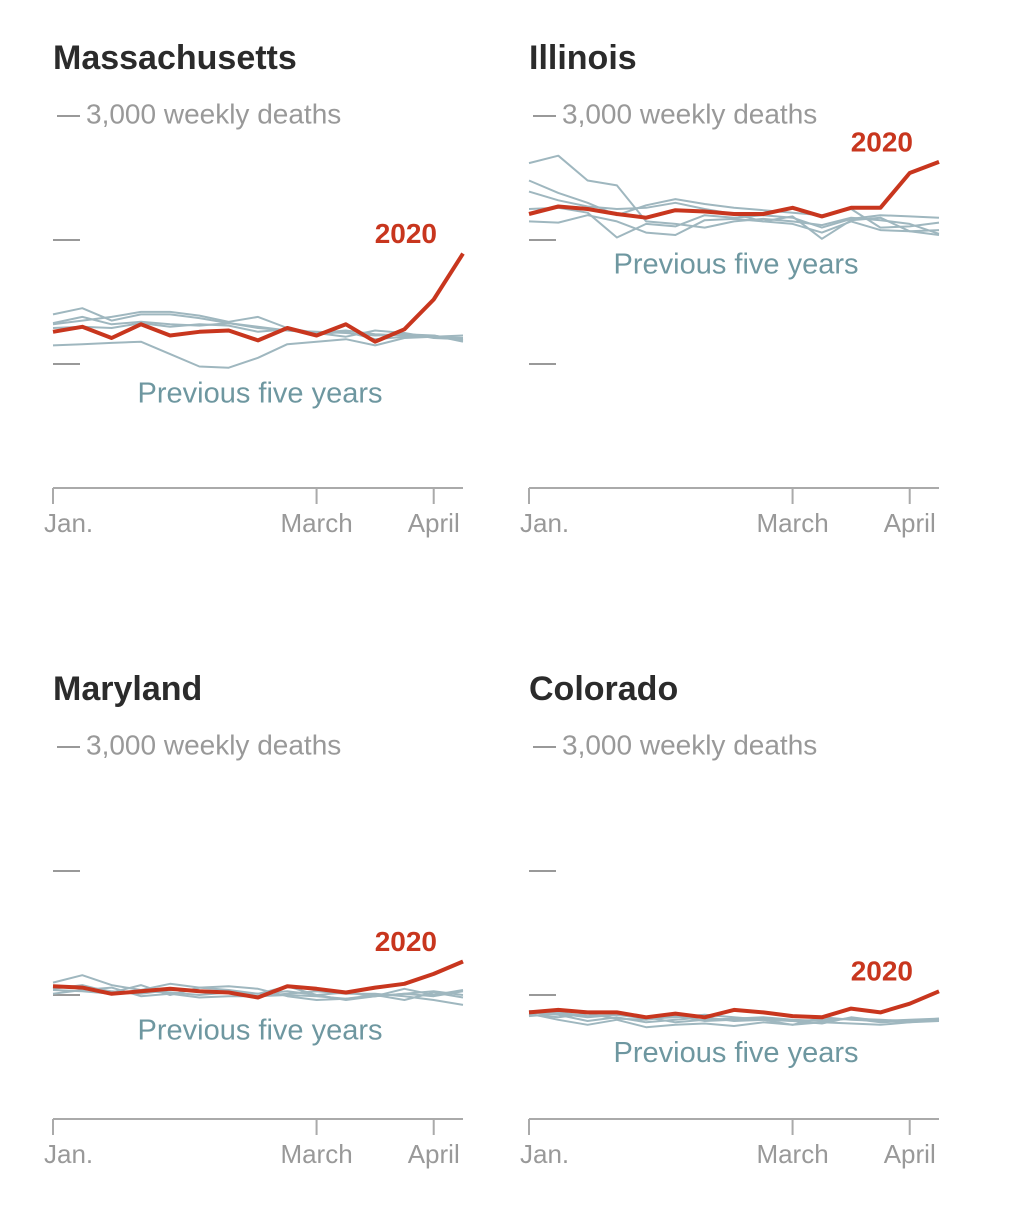 The height and width of the screenshot is (1205, 1024). Describe the element at coordinates (583, 58) in the screenshot. I see `chart-title: Illinois` at that location.